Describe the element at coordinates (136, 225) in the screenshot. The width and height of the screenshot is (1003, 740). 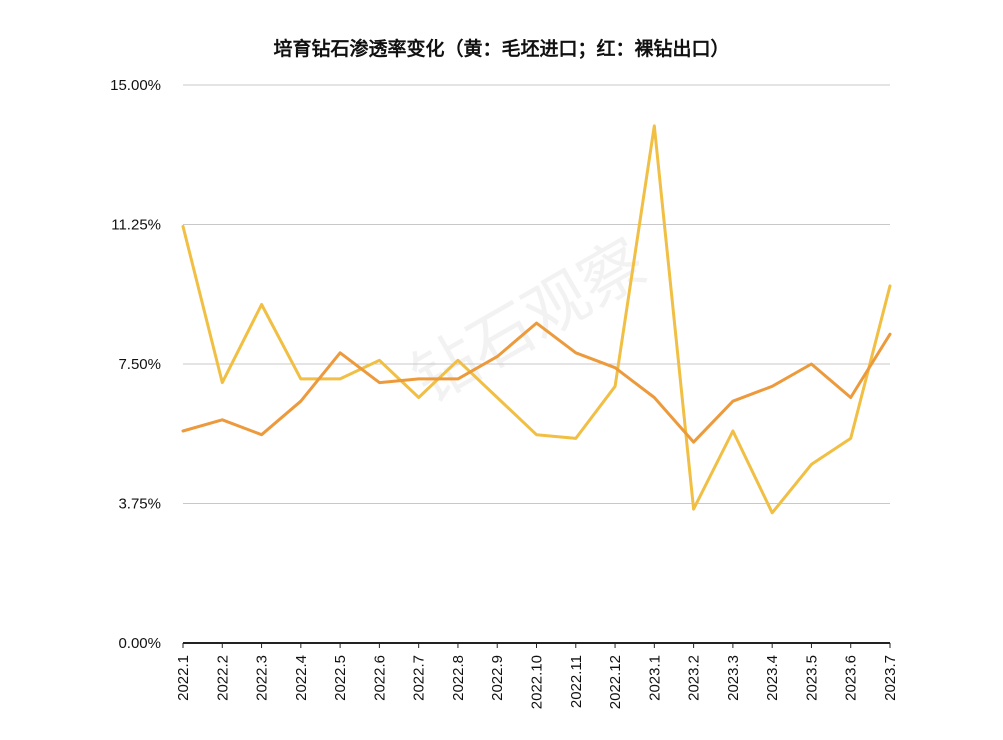
I see `y-tick-label: 11.25%` at that location.